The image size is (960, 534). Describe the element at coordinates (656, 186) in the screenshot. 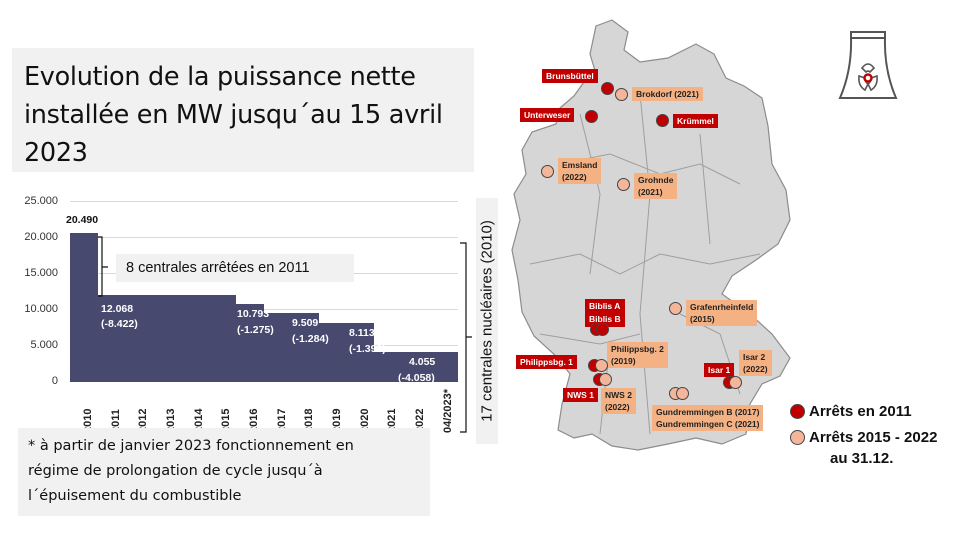

I see `plant-label-grohnde: Grohnde (2021)` at that location.